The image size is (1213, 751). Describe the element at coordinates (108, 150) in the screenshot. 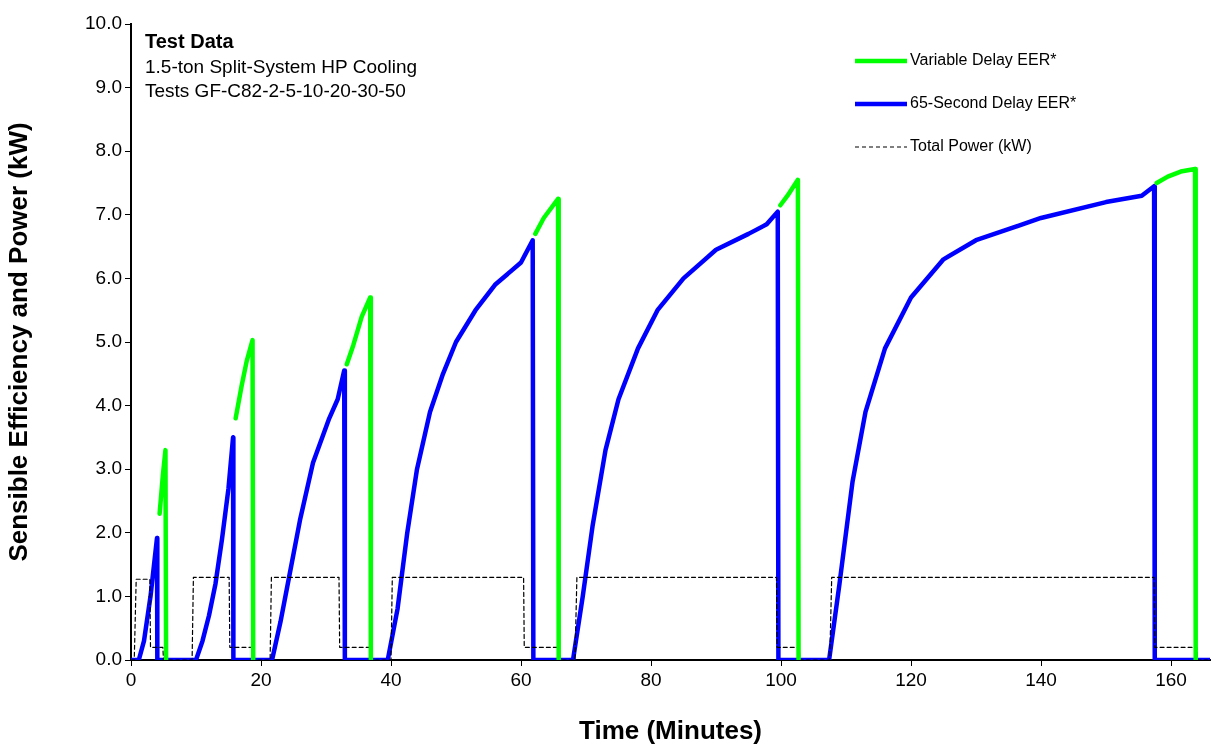

I see `y-tick-label: 8.0` at that location.